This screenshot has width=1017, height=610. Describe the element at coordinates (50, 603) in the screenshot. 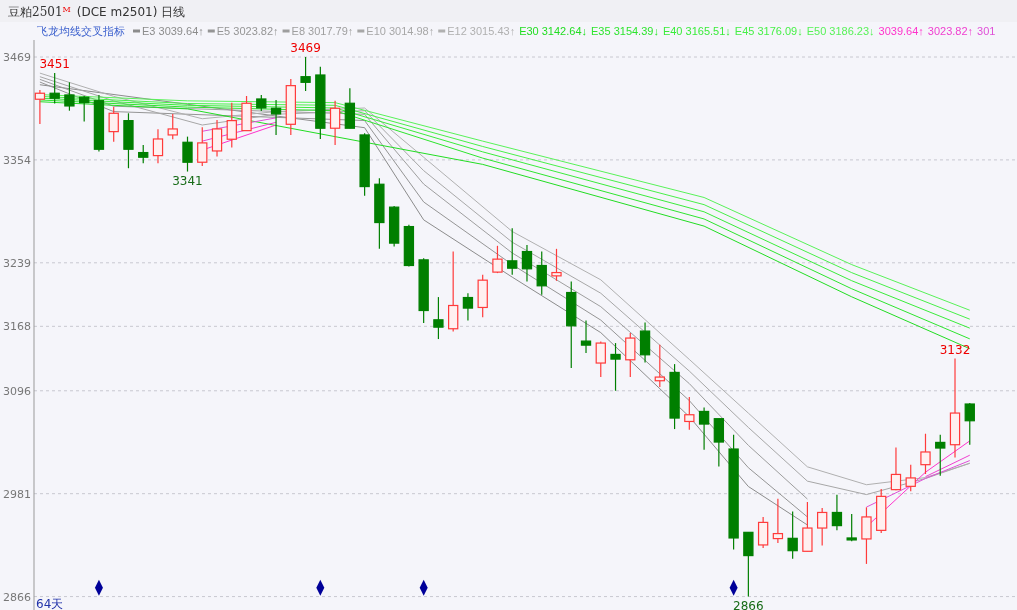

I see `annotation: 64天` at that location.